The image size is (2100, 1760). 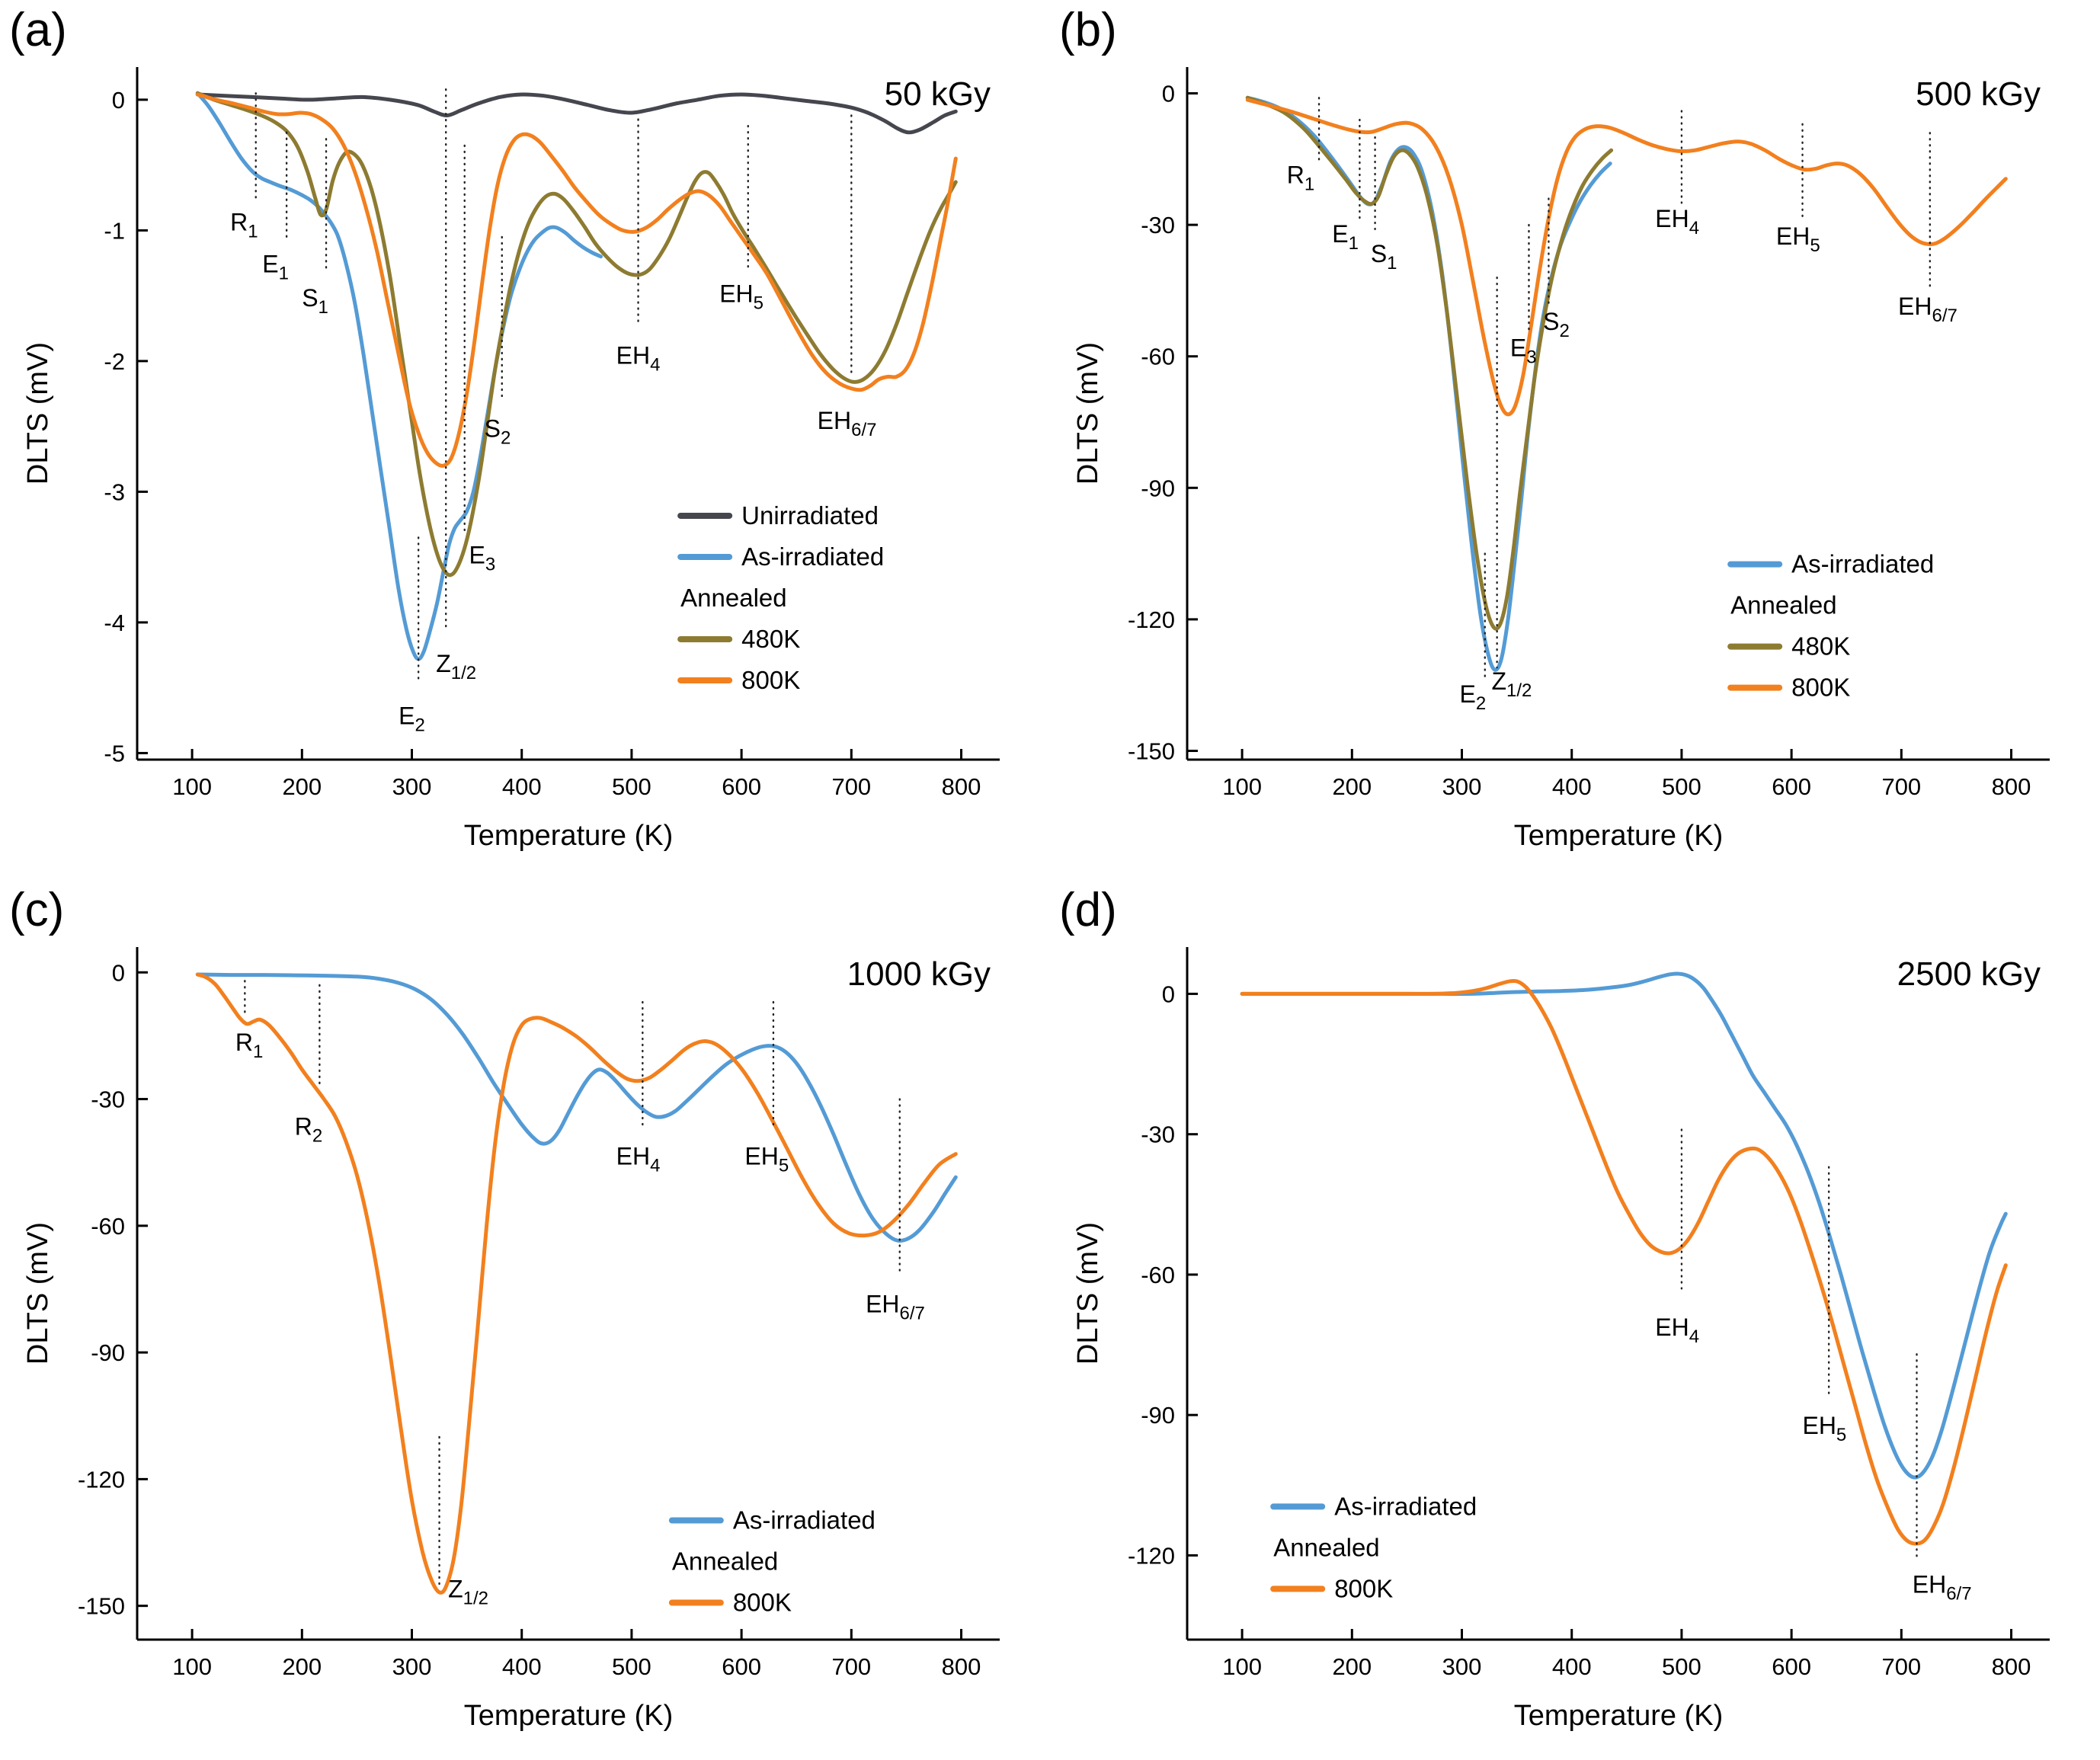 What do you see at coordinates (1791, 1666) in the screenshot?
I see `x-tick-label: 600` at bounding box center [1791, 1666].